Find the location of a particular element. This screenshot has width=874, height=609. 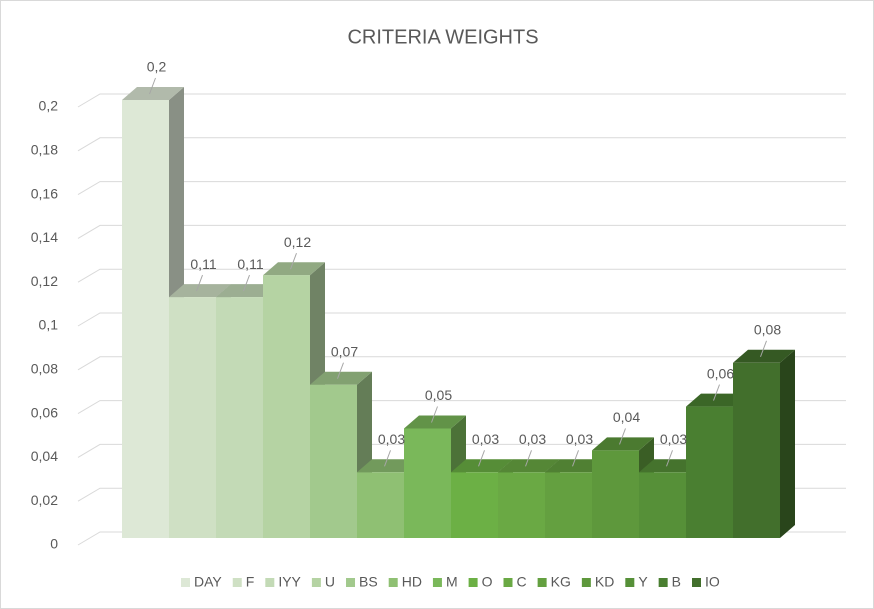

y-tick-label: 0,08 is located at coordinates (44, 369).